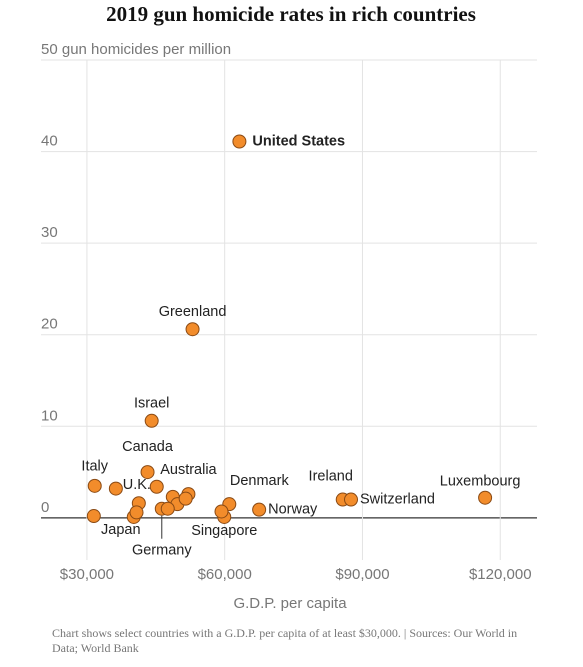 Image resolution: width=583 pixels, height=667 pixels. What do you see at coordinates (137, 485) in the screenshot?
I see `point-label: U.K.` at bounding box center [137, 485].